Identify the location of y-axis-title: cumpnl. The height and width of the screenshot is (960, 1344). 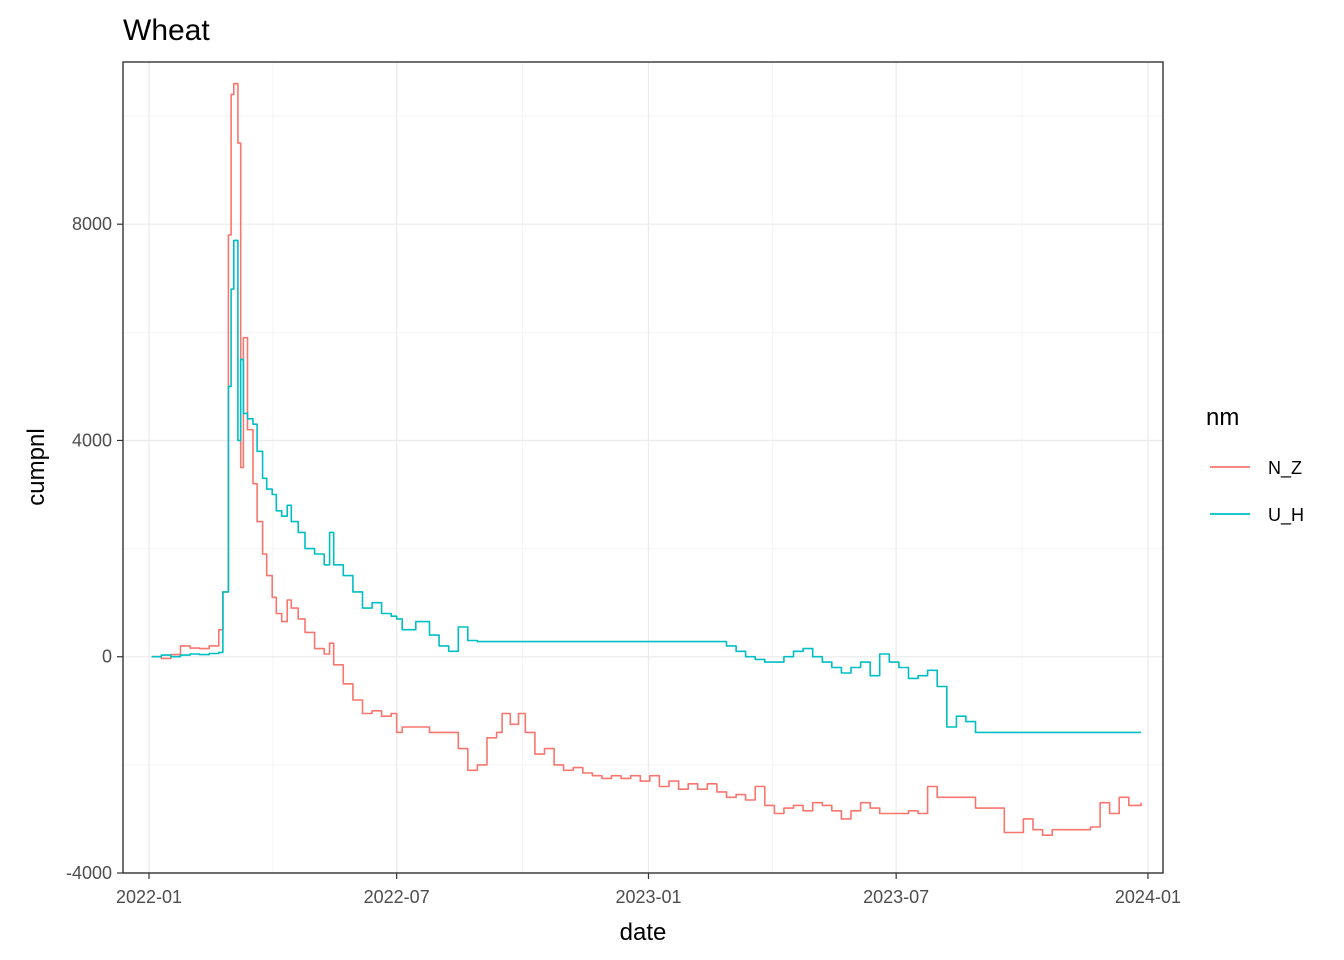
(36, 466).